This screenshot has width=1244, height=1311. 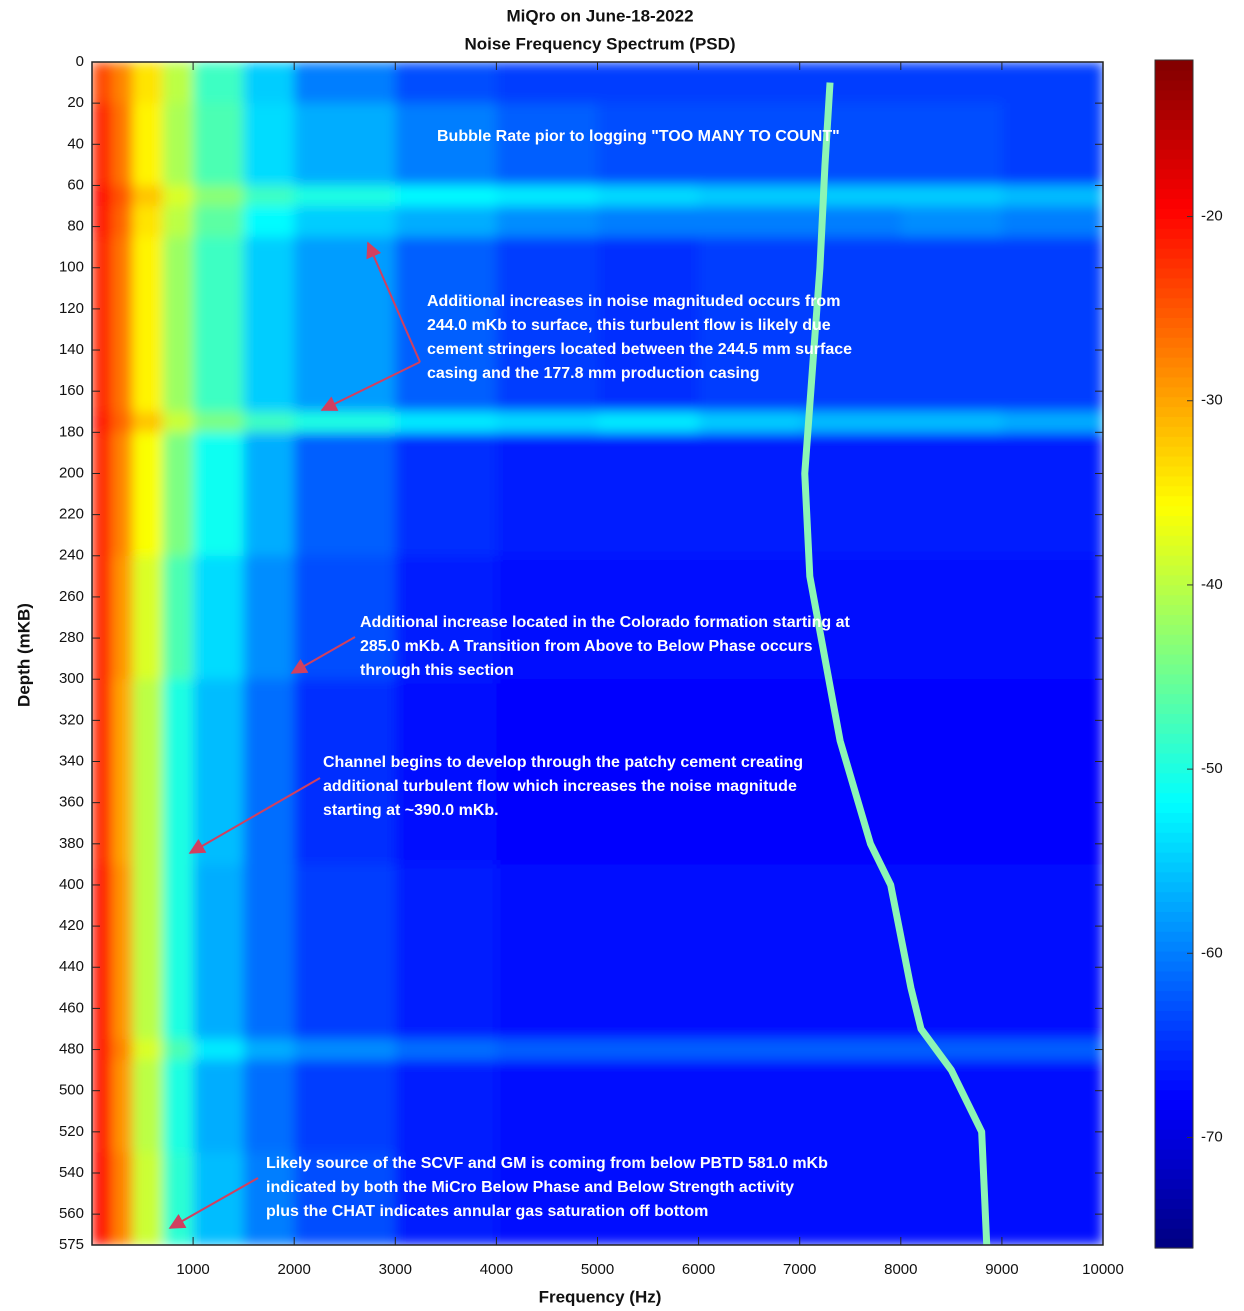 I want to click on y-tick-label: 320, so click(x=71, y=719).